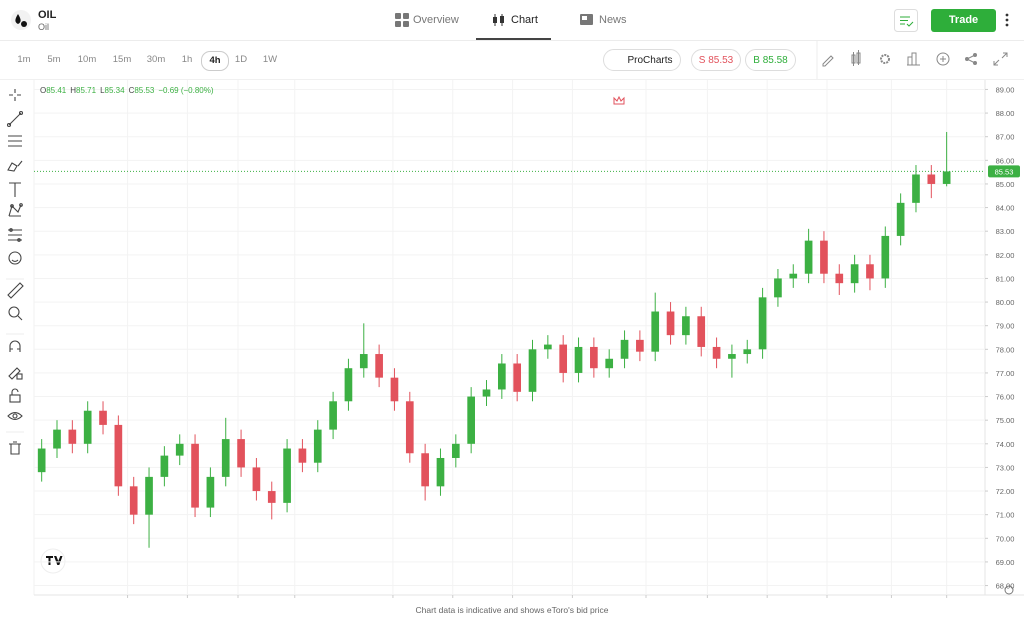 Image resolution: width=1024 pixels, height=620 pixels. I want to click on ohlc-value: 85.34, so click(115, 90).